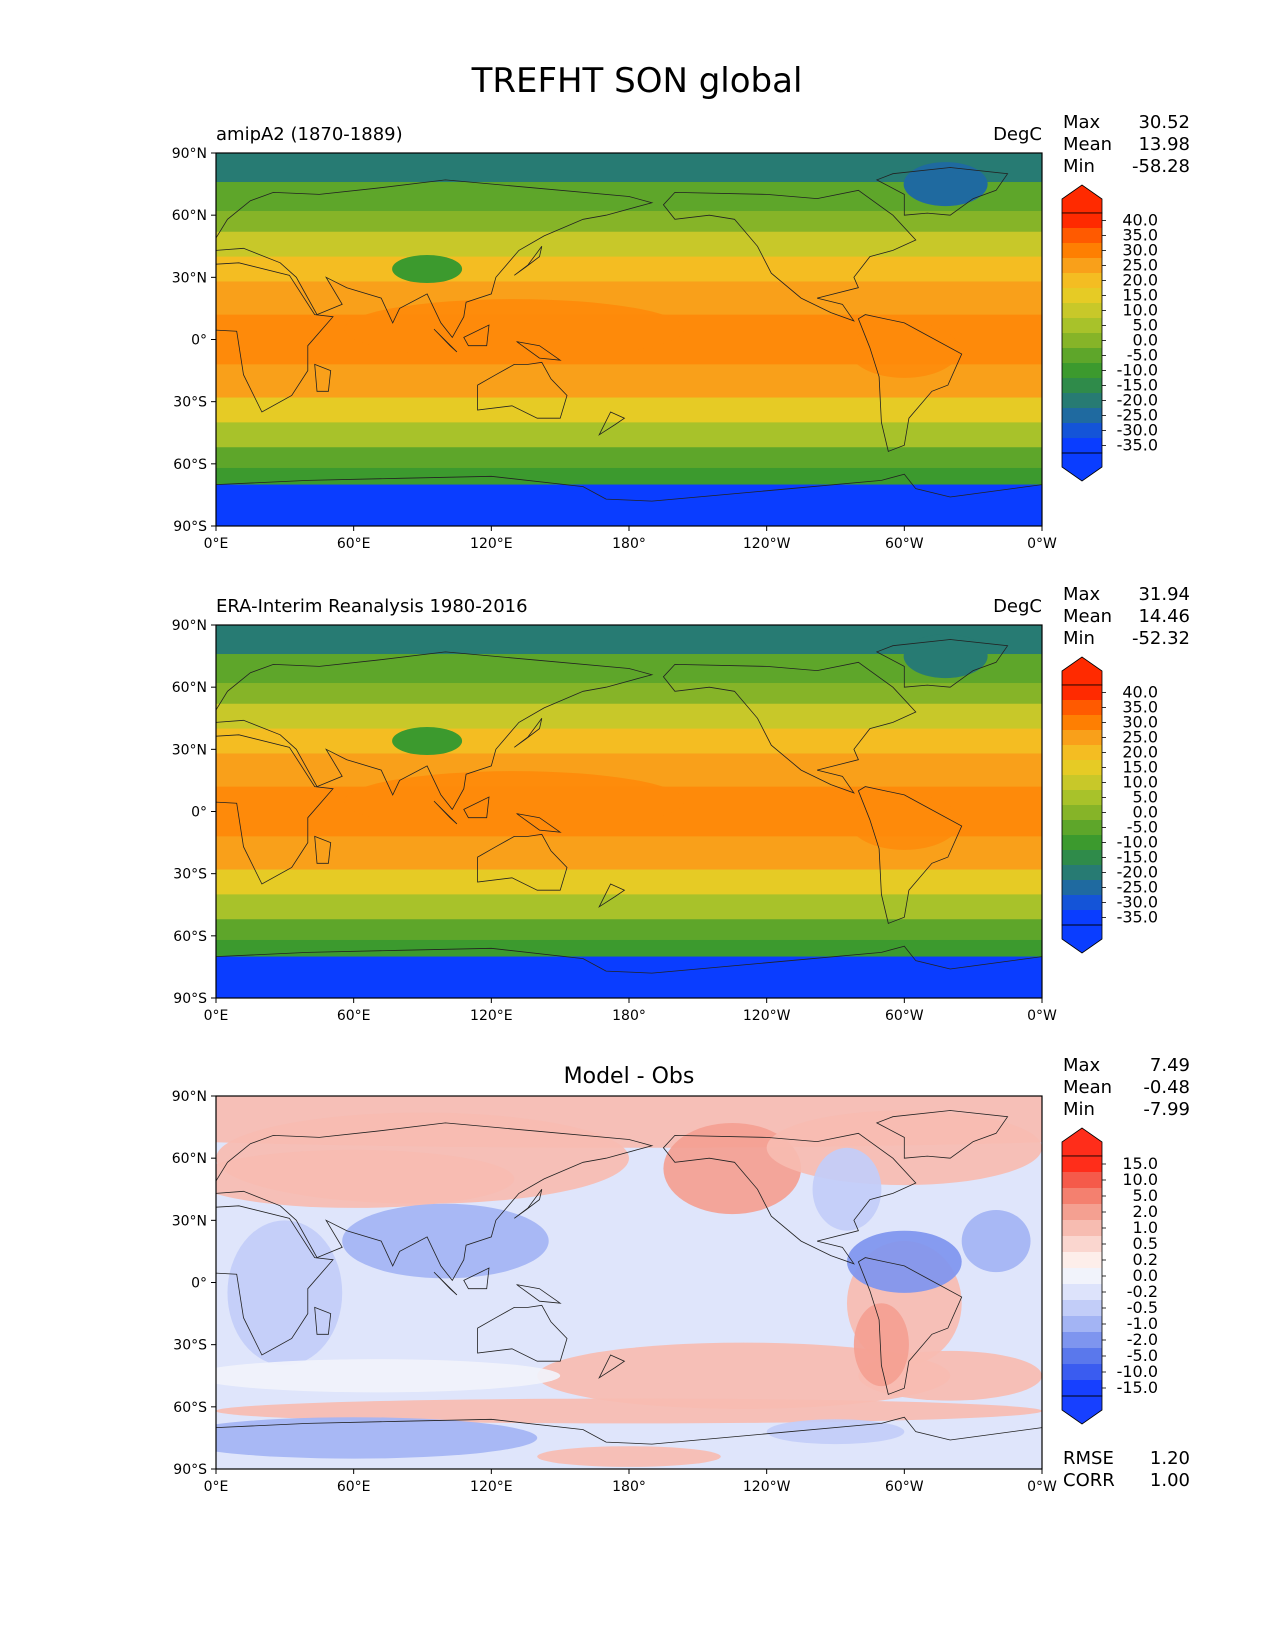 Image resolution: width=1275 pixels, height=1650 pixels. I want to click on stat-value: 14.46, so click(1164, 616).